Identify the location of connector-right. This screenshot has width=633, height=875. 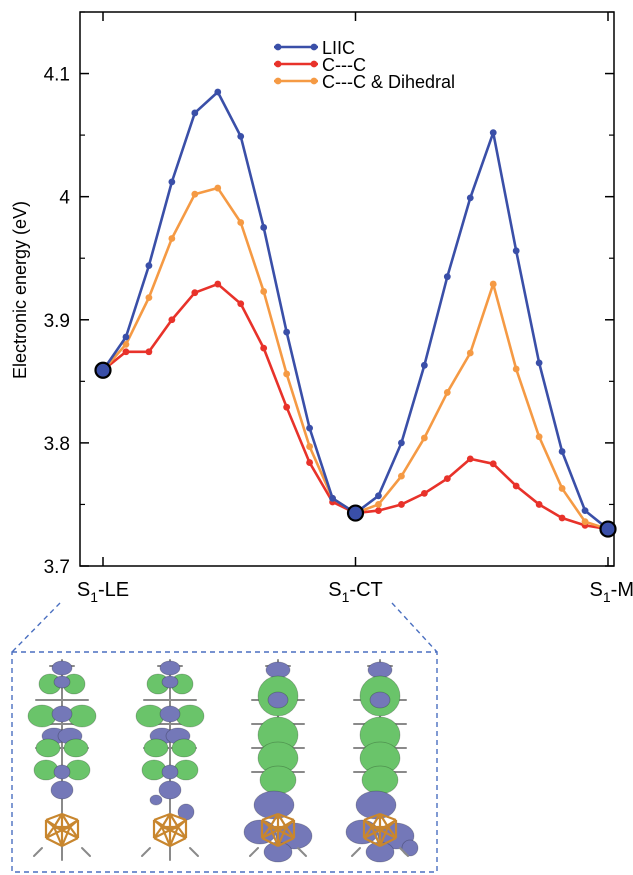
(414, 627).